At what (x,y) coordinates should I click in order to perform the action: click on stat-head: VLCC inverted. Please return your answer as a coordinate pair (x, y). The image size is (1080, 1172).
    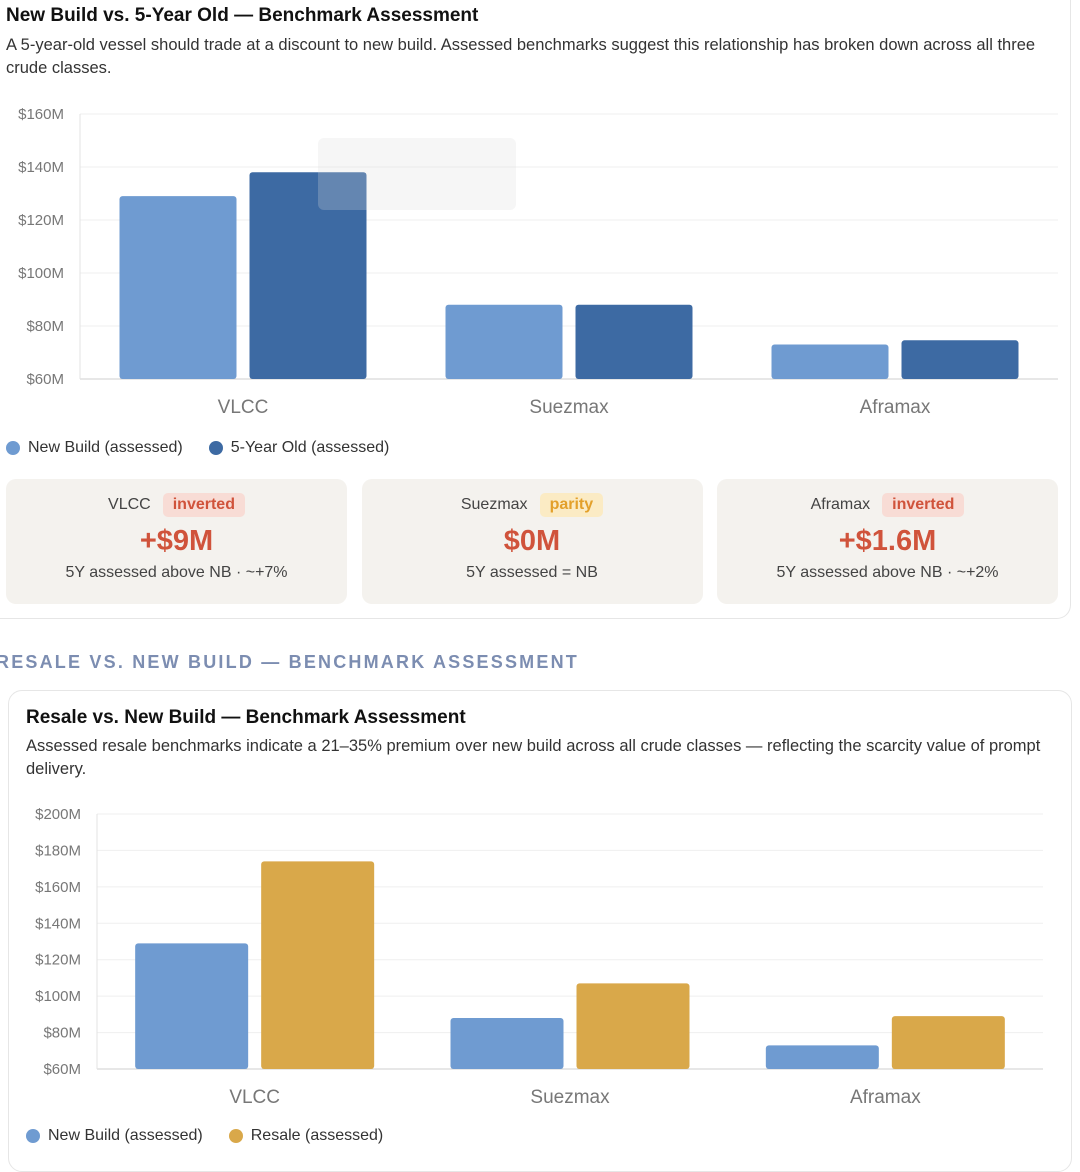
    Looking at the image, I should click on (176, 505).